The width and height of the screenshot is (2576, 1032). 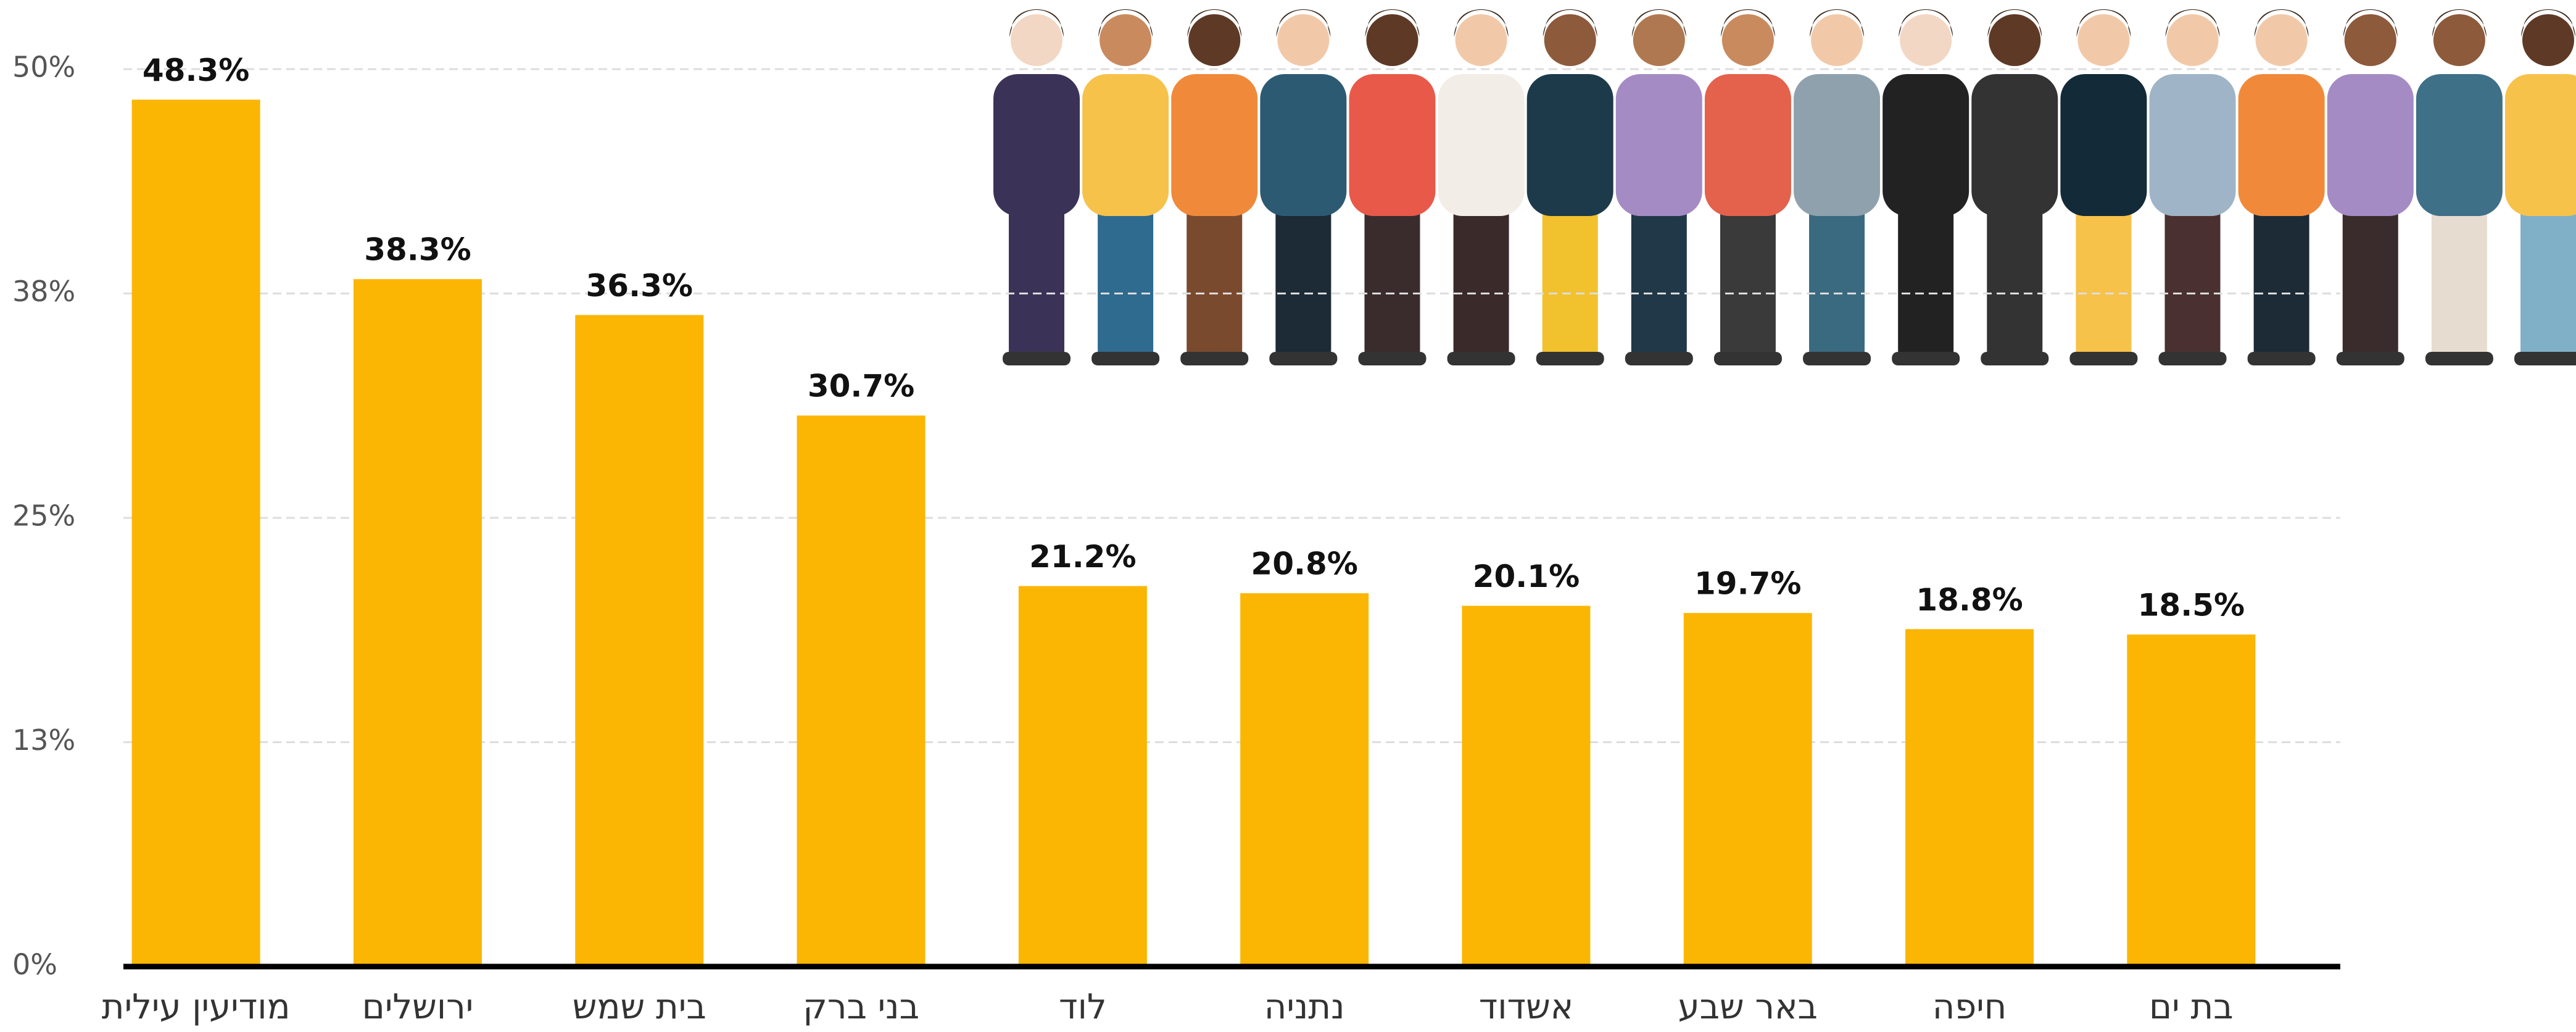 I want to click on value-label: 18.8%, so click(x=1969, y=600).